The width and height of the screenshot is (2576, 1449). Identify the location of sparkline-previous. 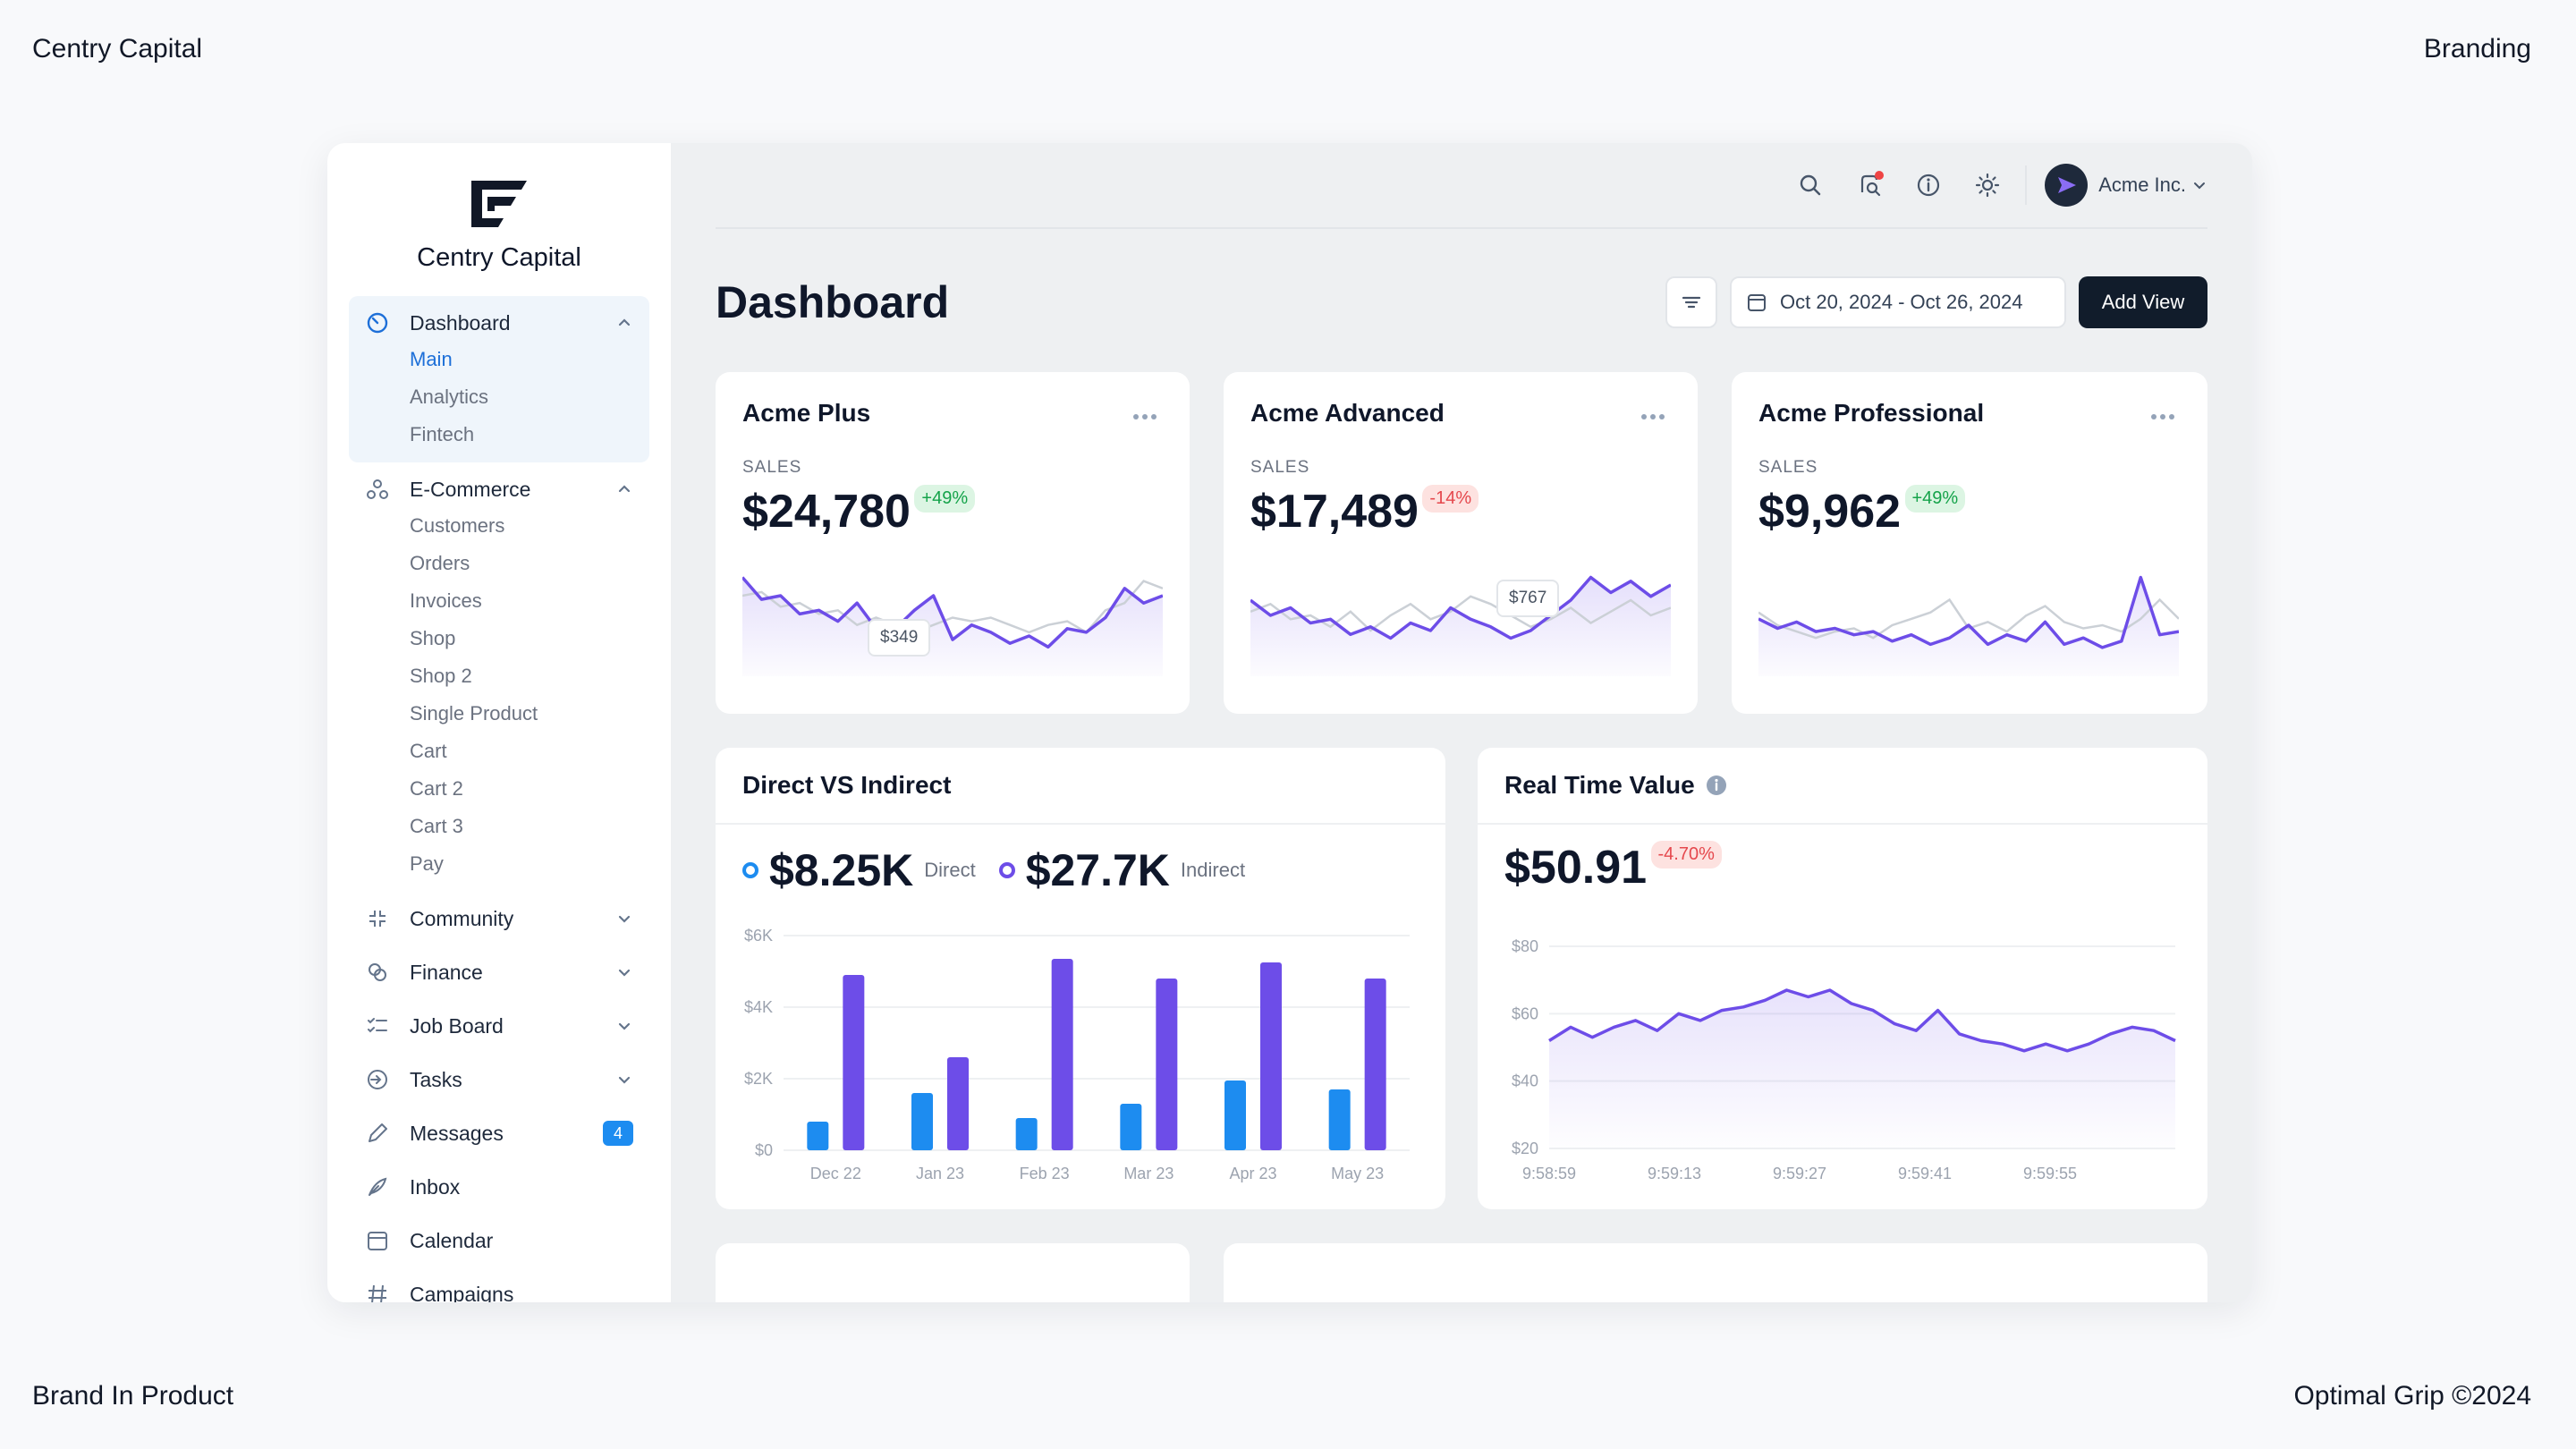
(1968, 618).